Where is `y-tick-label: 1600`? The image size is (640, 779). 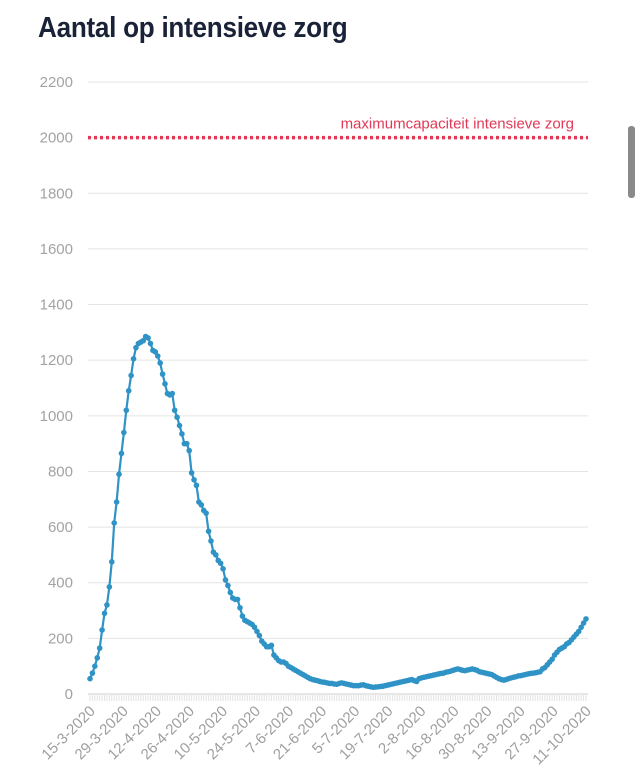 y-tick-label: 1600 is located at coordinates (56, 249).